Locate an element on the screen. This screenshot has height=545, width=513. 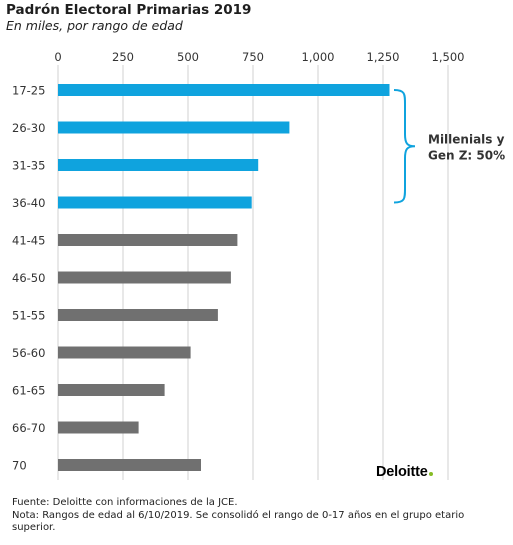
chart-title: Padrón Electoral Primarias 2019 is located at coordinates (129, 10).